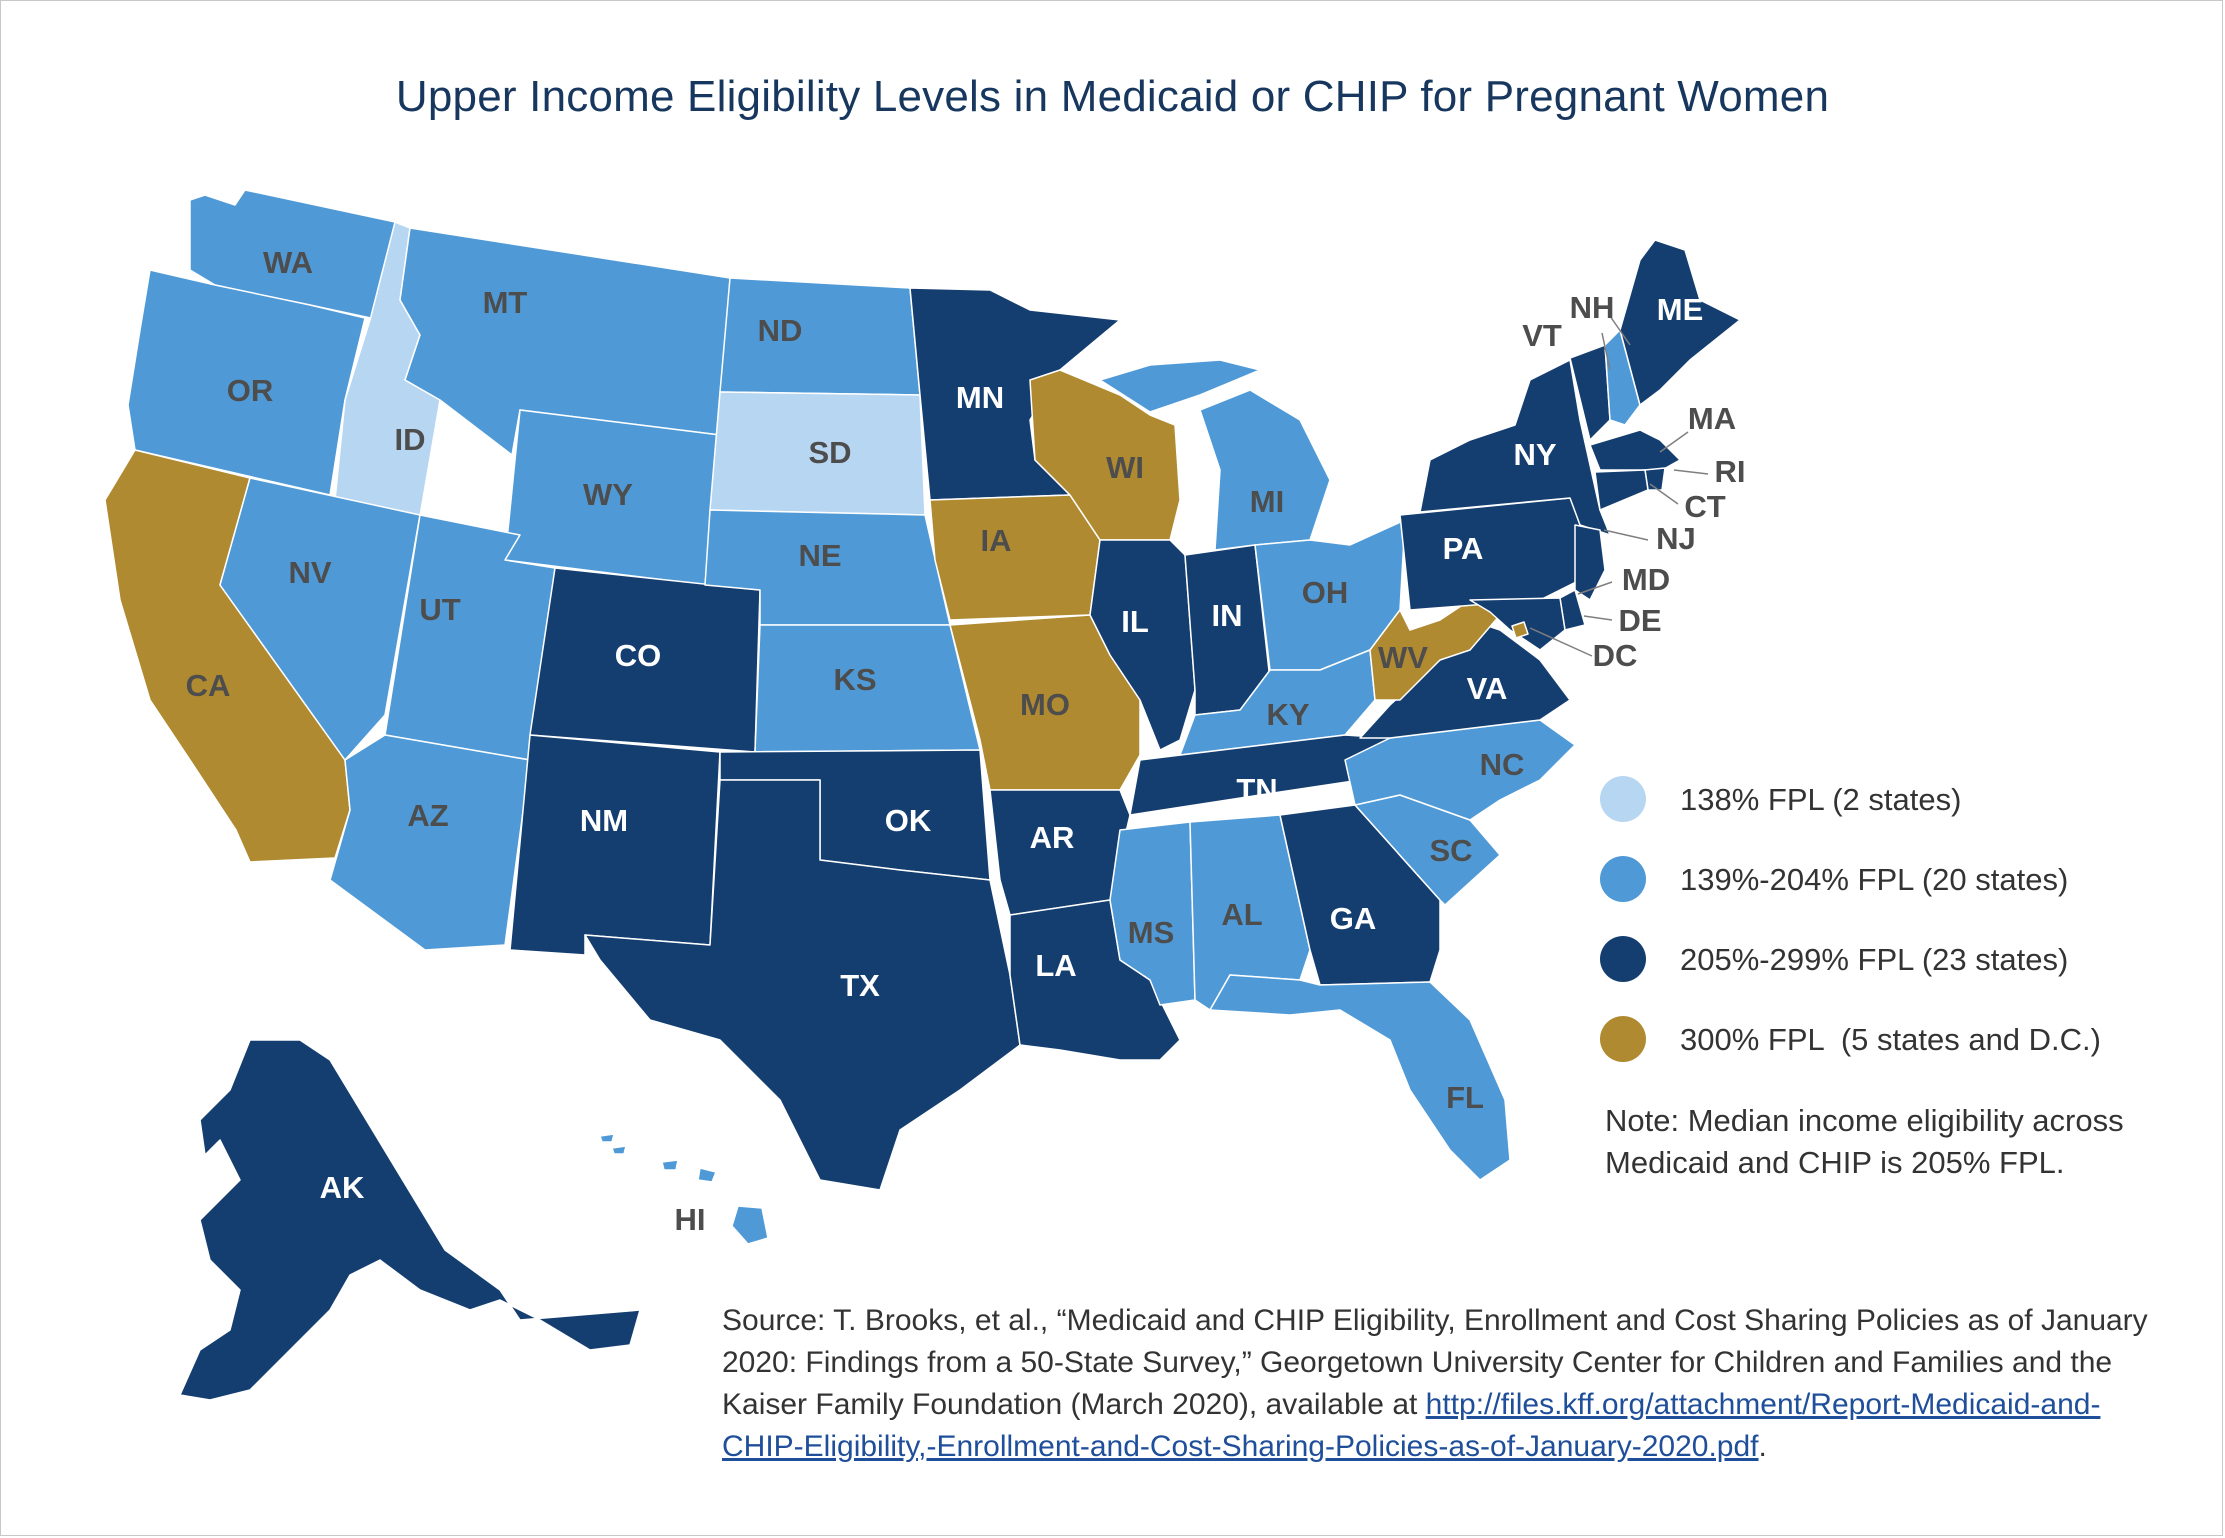  Describe the element at coordinates (1125, 467) in the screenshot. I see `state-label-wi: WI` at that location.